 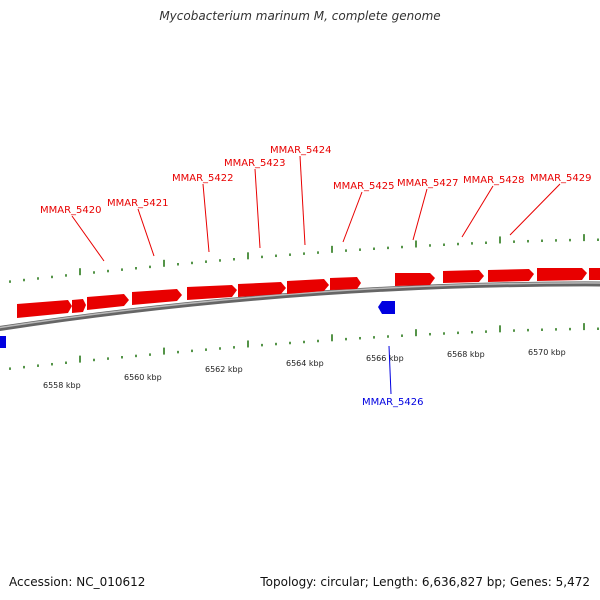 I want to click on tick-label: 6564 kbp, so click(x=305, y=363).